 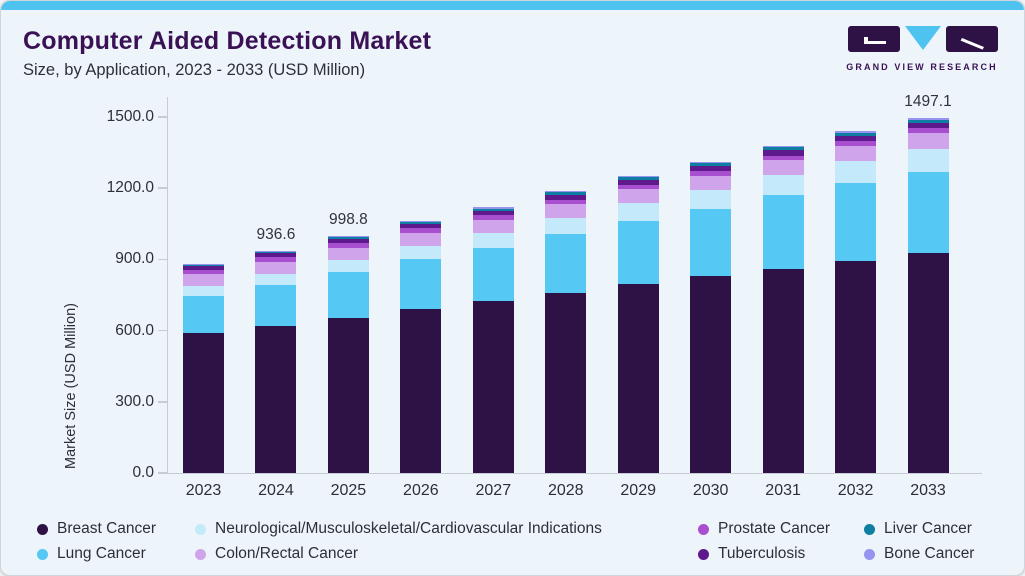 I want to click on bar-2030, so click(x=711, y=317).